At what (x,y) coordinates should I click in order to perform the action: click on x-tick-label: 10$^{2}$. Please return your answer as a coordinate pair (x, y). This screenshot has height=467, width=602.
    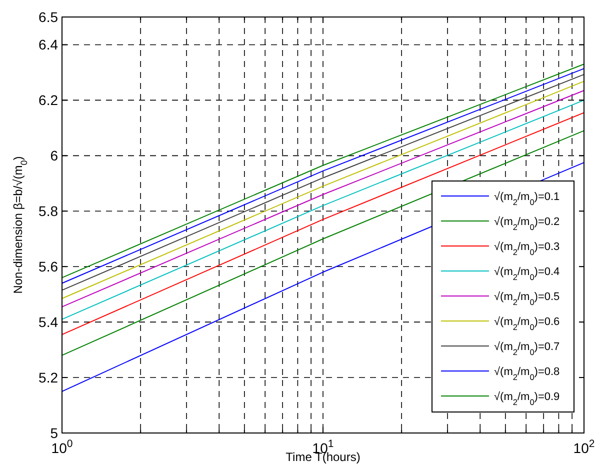
    Looking at the image, I should click on (584, 447).